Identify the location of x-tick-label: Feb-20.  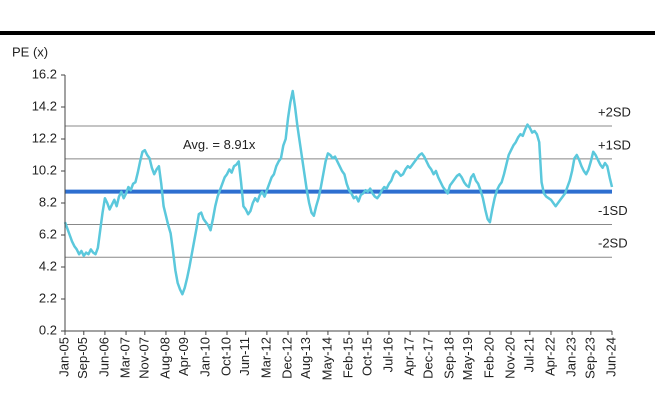
(488, 357).